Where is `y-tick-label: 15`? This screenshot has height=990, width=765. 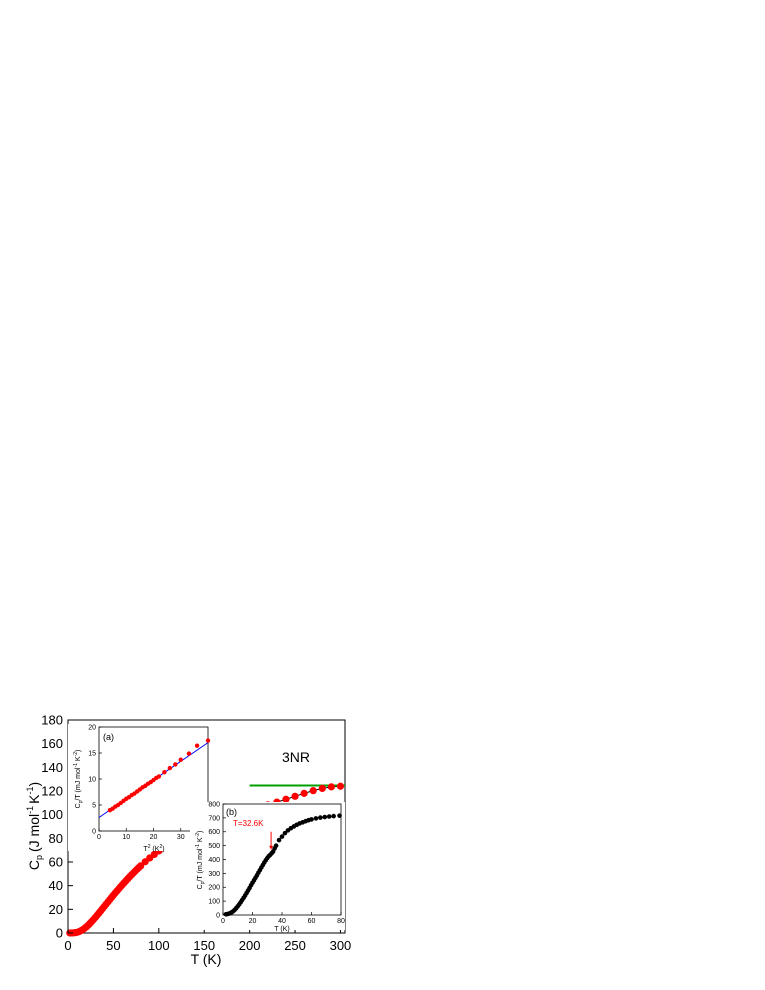
y-tick-label: 15 is located at coordinates (92, 753).